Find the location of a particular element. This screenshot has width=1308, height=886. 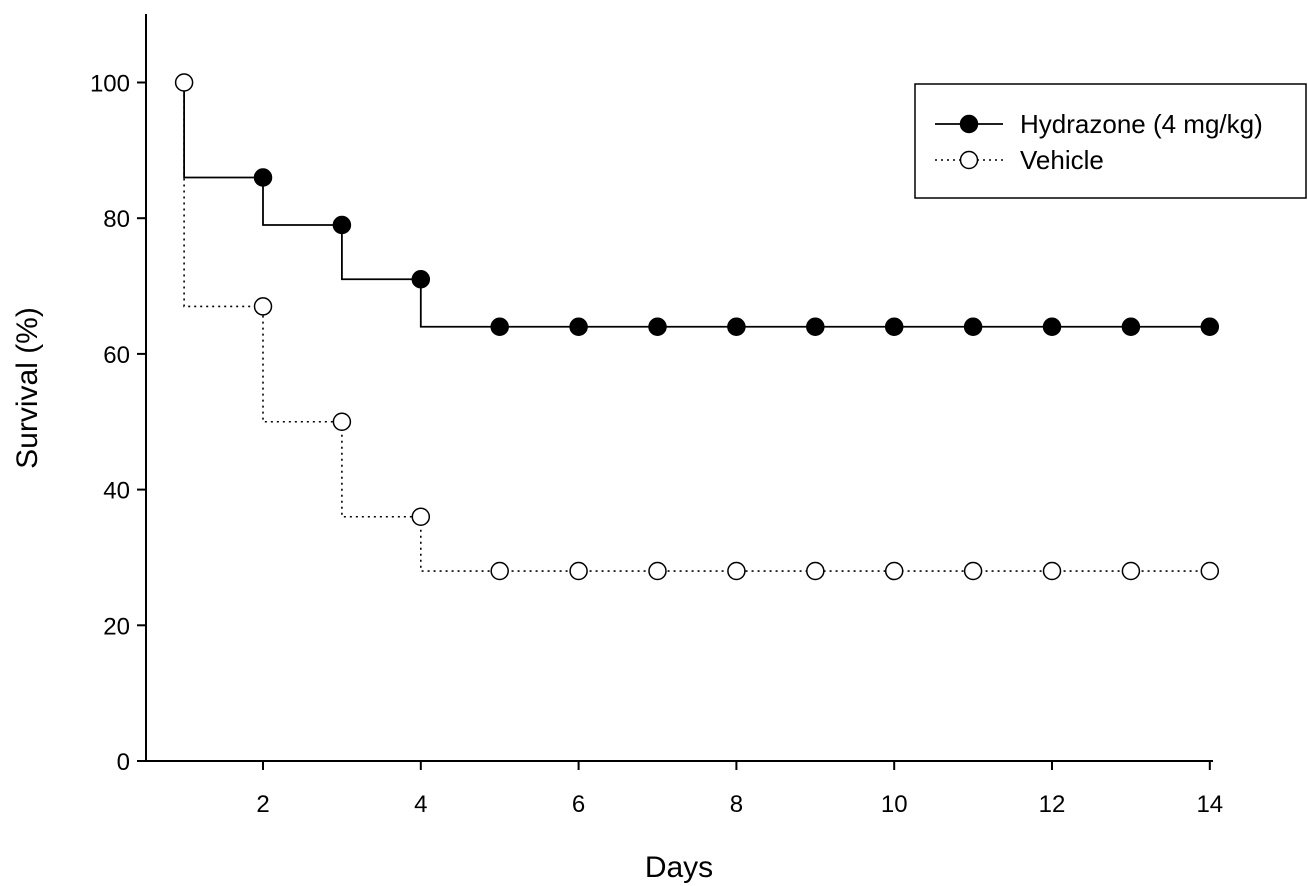

legend-box is located at coordinates (1110, 141).